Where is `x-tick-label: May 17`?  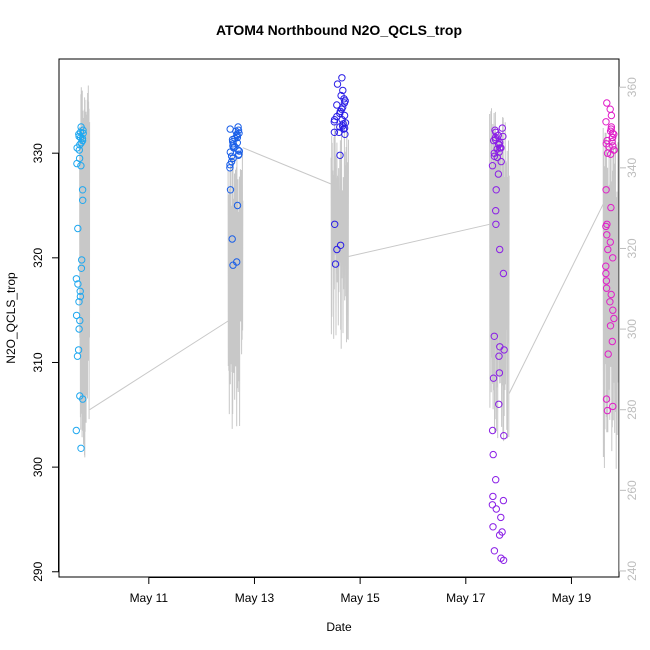
x-tick-label: May 17 is located at coordinates (466, 598).